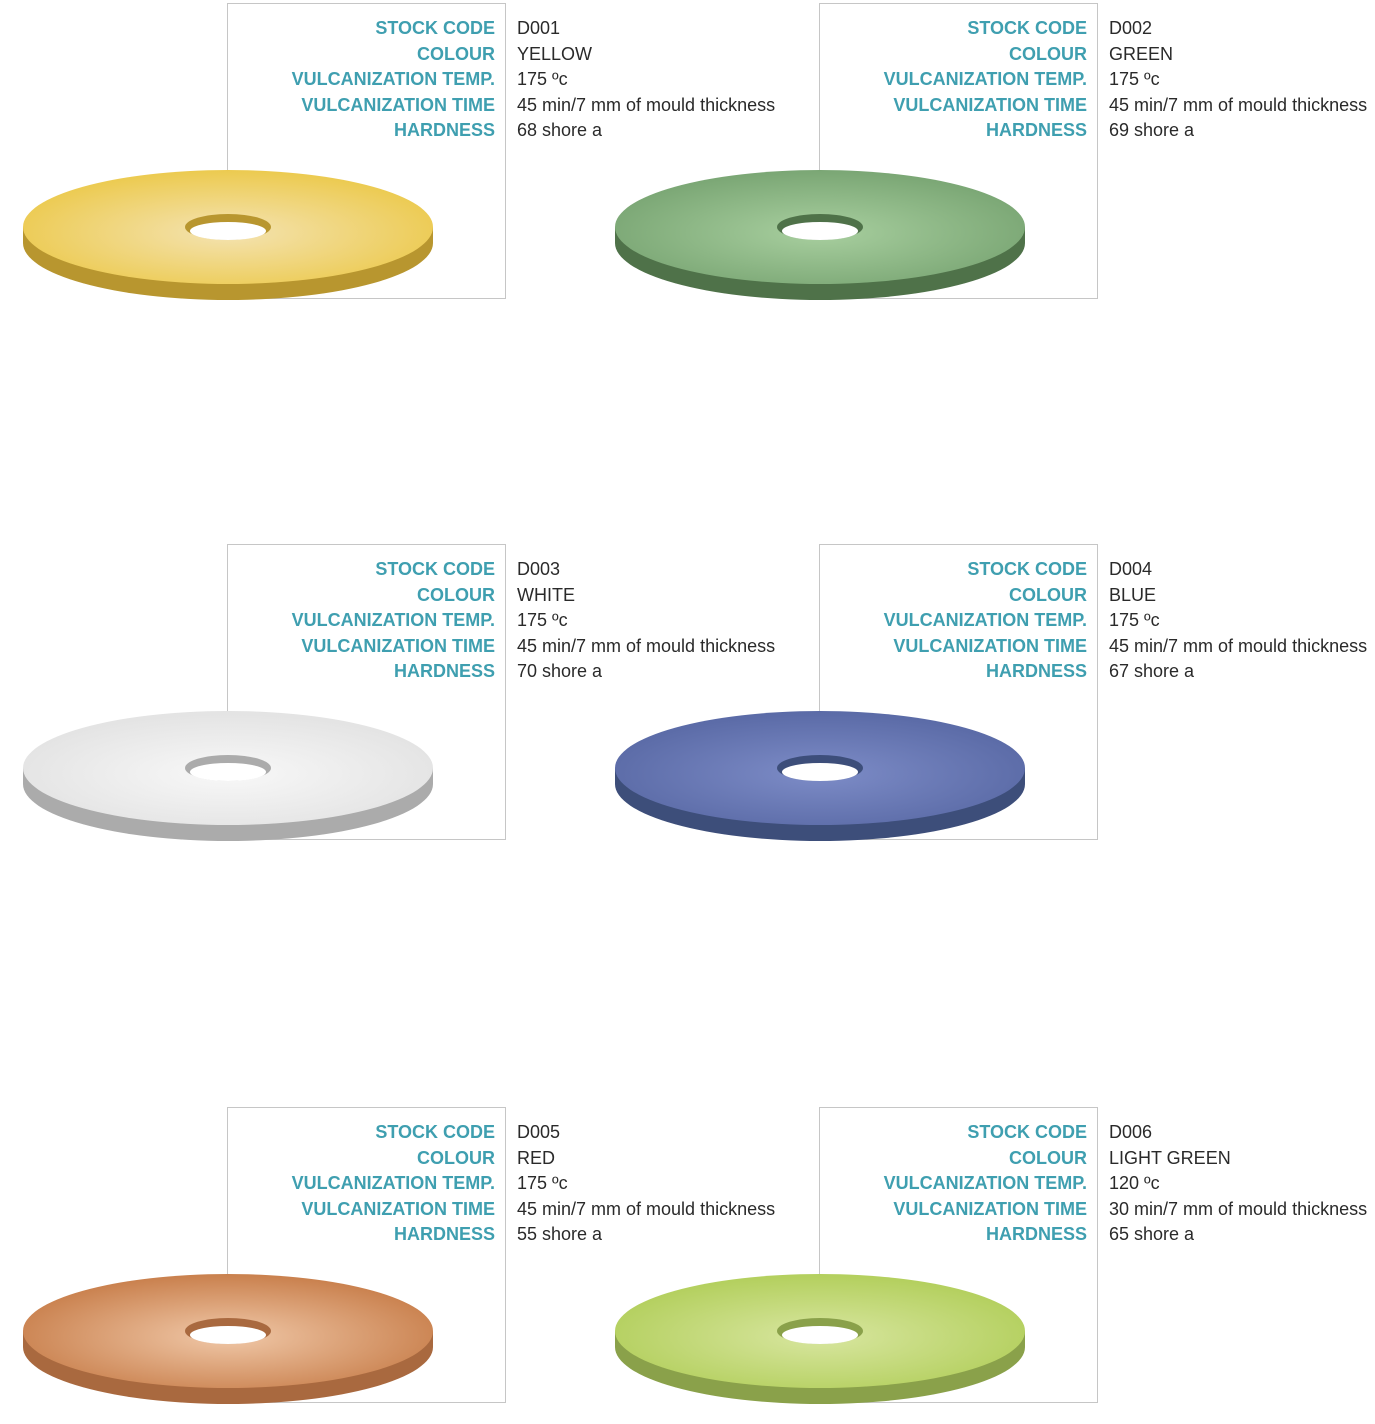  What do you see at coordinates (539, 28) in the screenshot?
I see `stock-code-value: D001` at bounding box center [539, 28].